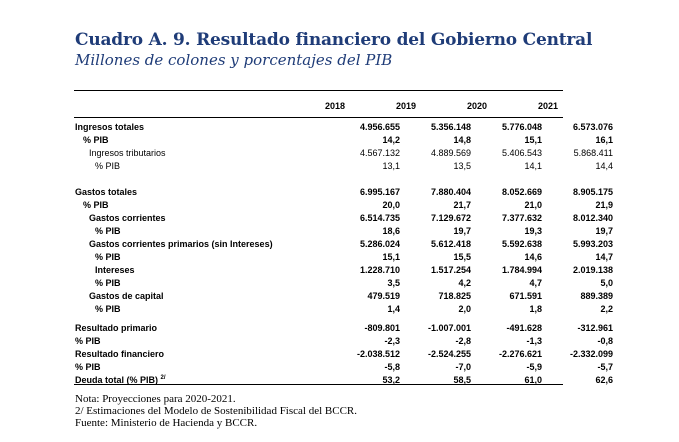 The image size is (679, 442). I want to click on cell: 6.514.735, so click(379, 218).